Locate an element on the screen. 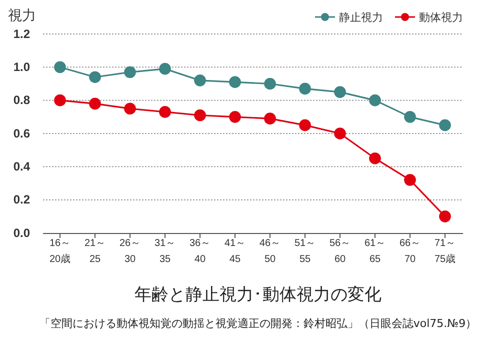 This screenshot has height=342, width=500. y-tick-label: 0.2 is located at coordinates (21, 199).